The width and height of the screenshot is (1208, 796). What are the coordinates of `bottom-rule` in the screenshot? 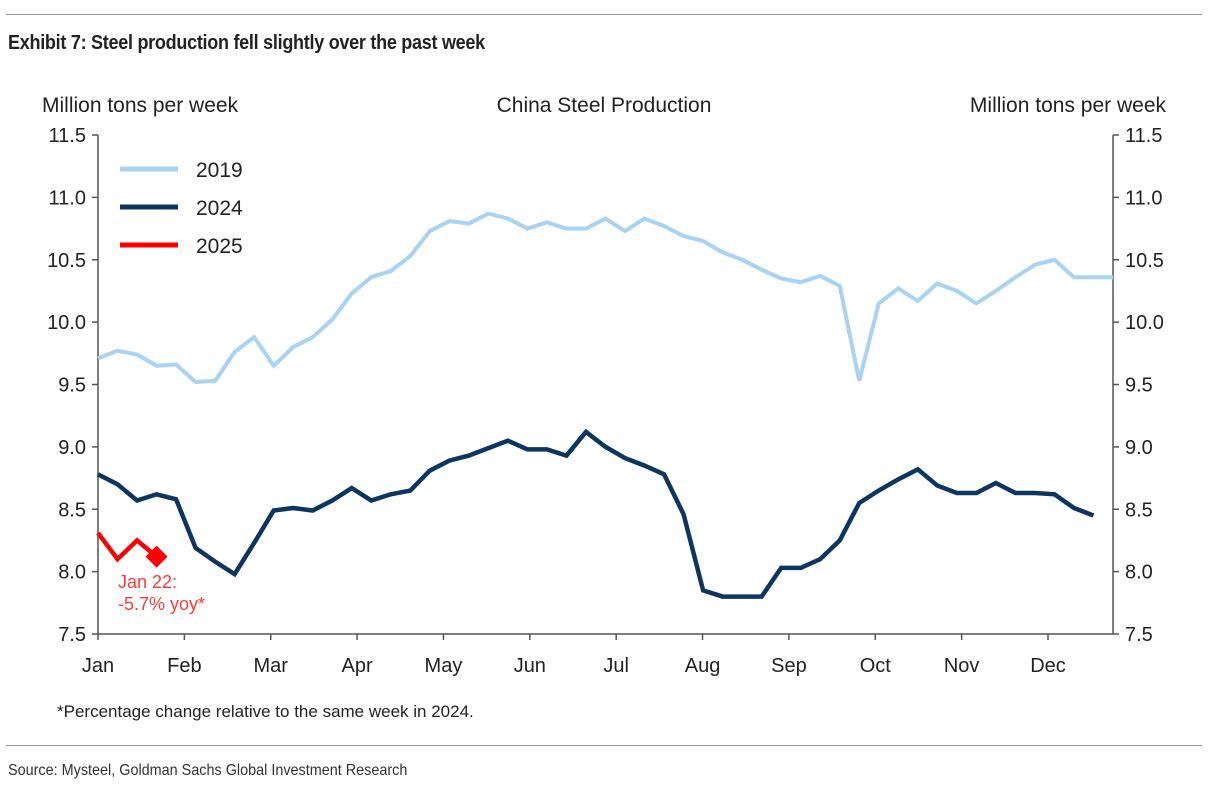 It's located at (604, 745).